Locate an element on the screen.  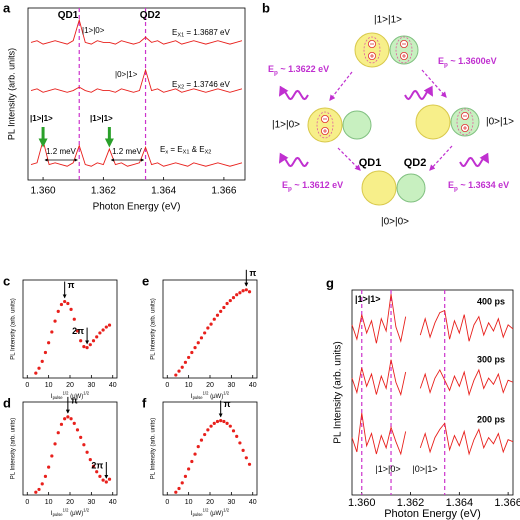
transition-energy: Ep ~ 1.3634 eV is located at coordinates (478, 186).